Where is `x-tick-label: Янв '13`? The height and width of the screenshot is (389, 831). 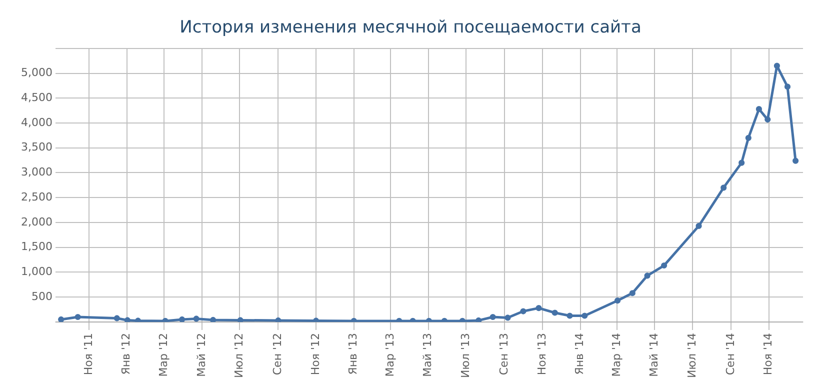 x-tick-label: Янв '13 is located at coordinates (353, 353).